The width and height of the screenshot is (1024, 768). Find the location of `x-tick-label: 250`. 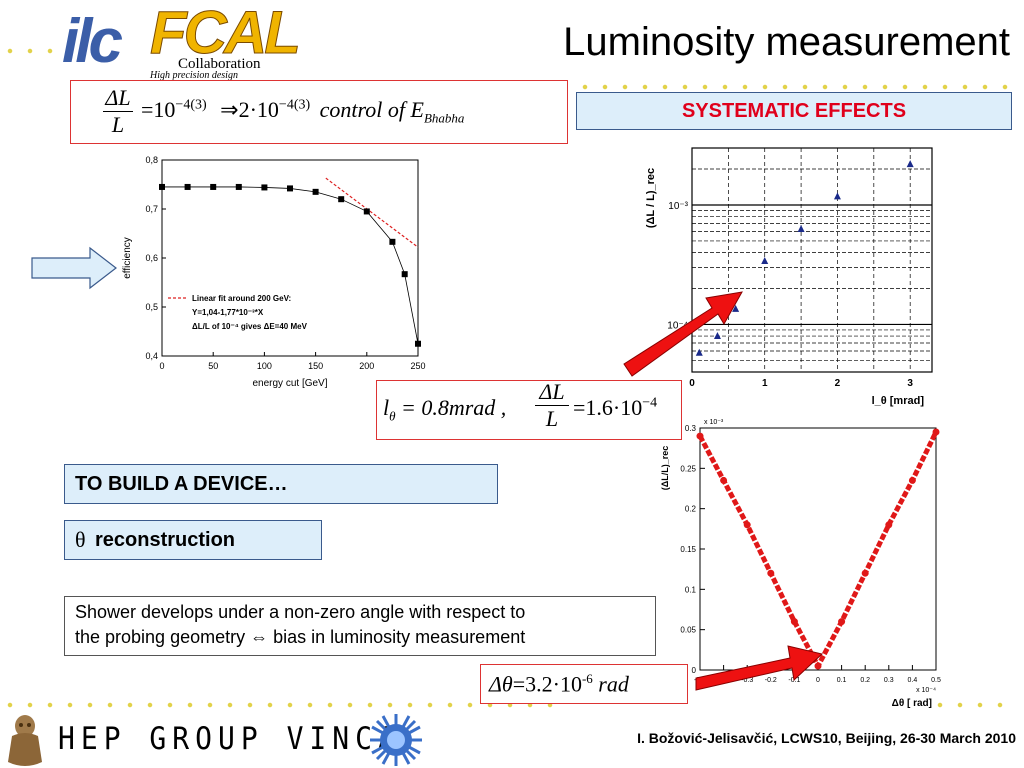

x-tick-label: 250 is located at coordinates (417, 366).